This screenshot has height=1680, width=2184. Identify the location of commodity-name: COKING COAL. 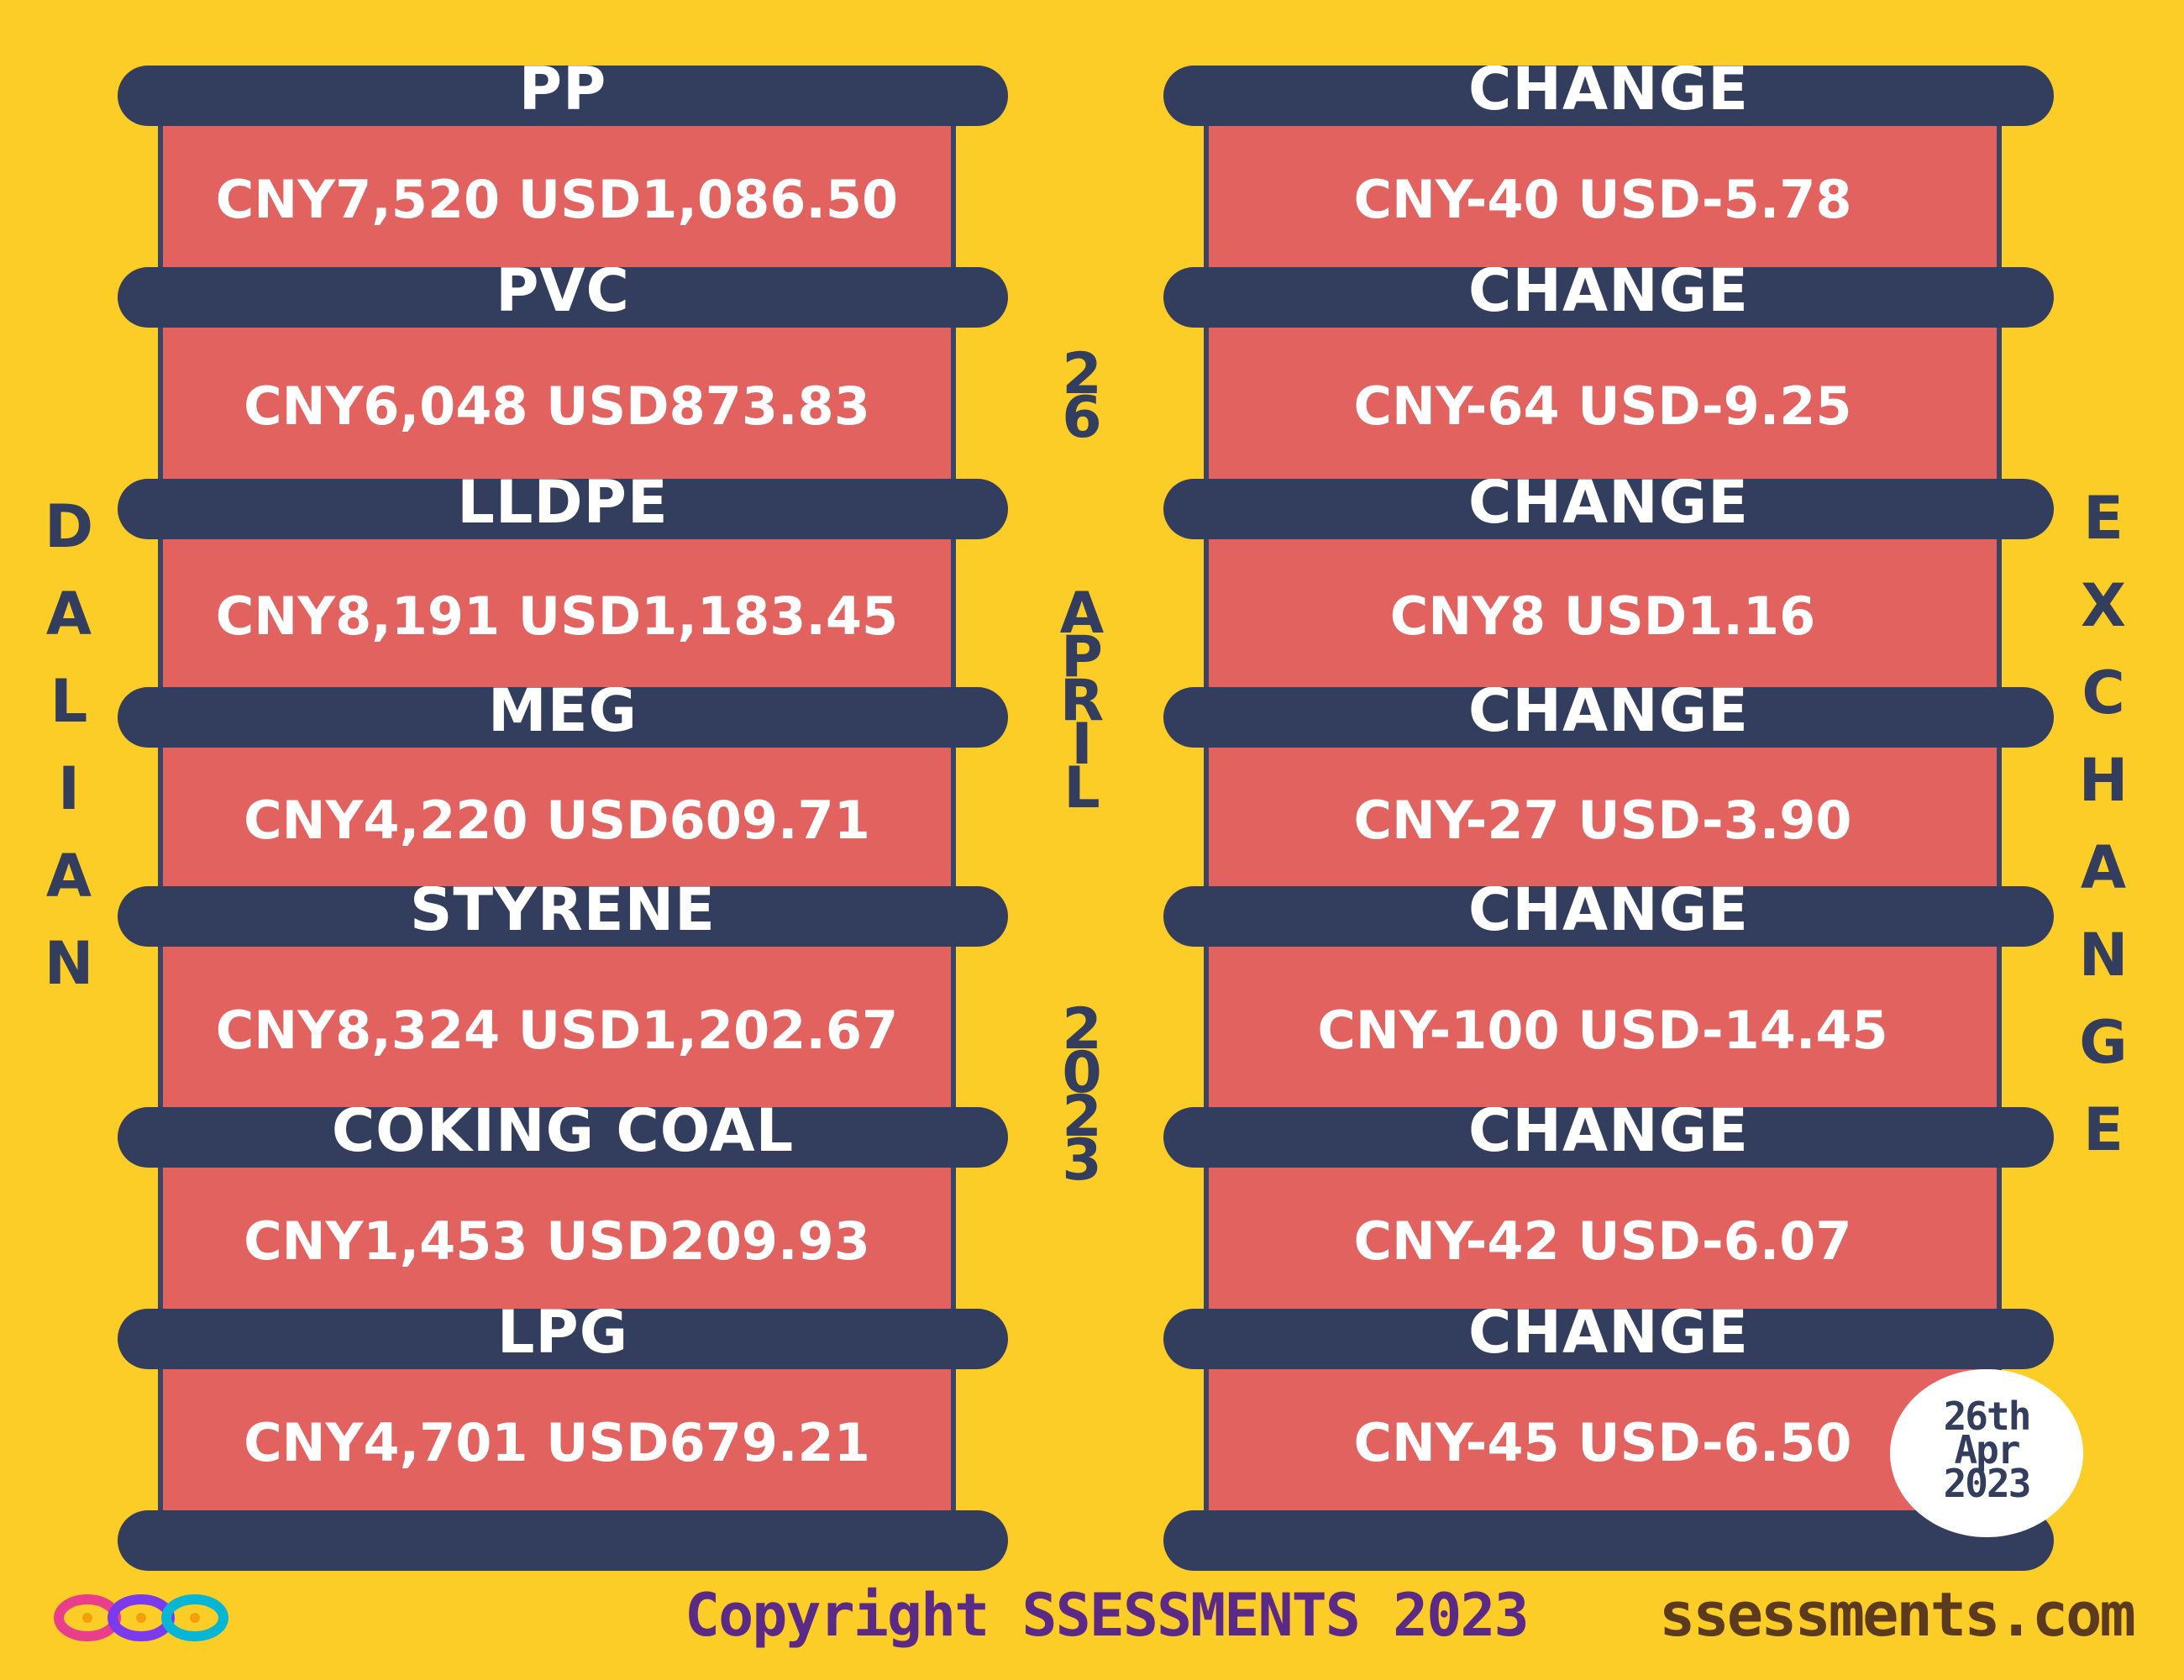
(563, 1136).